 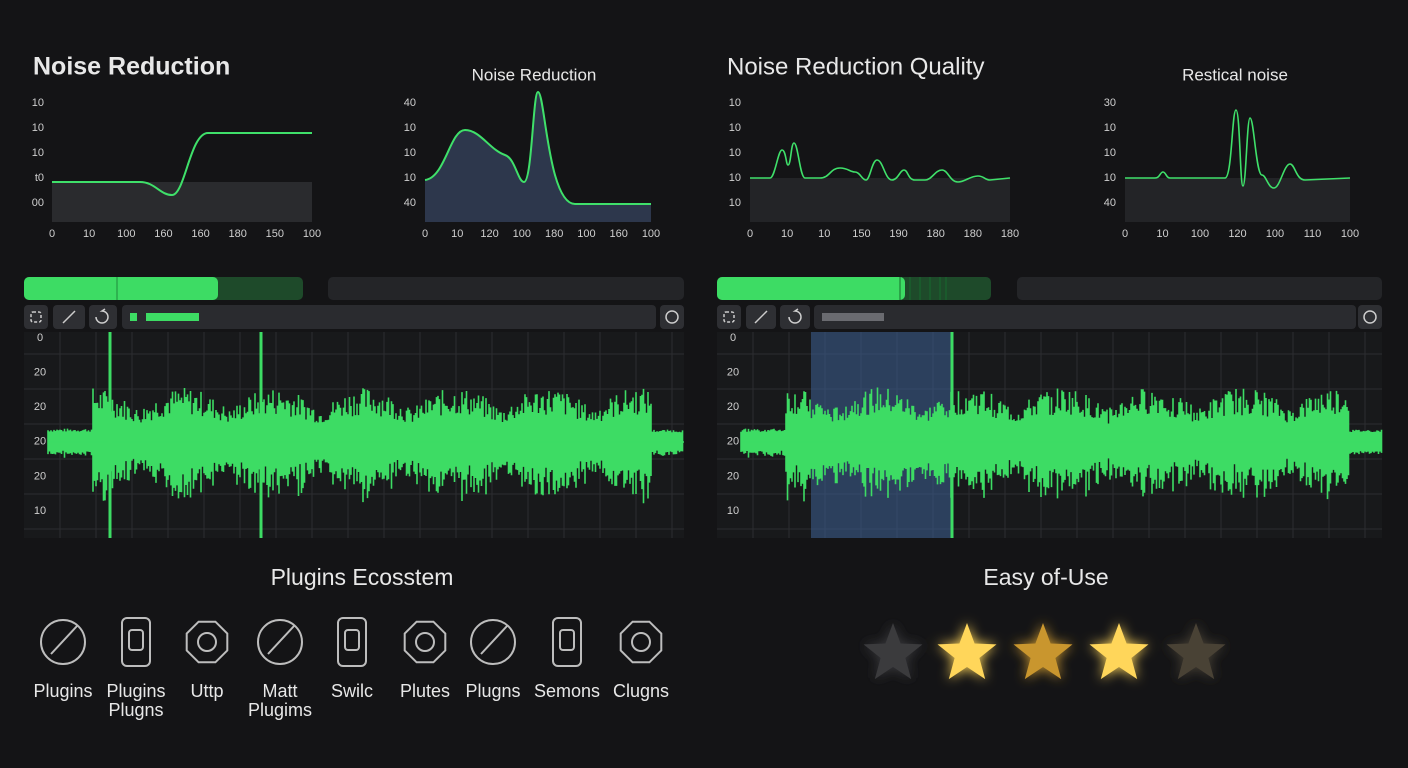 I want to click on icons, so click(x=416, y=316).